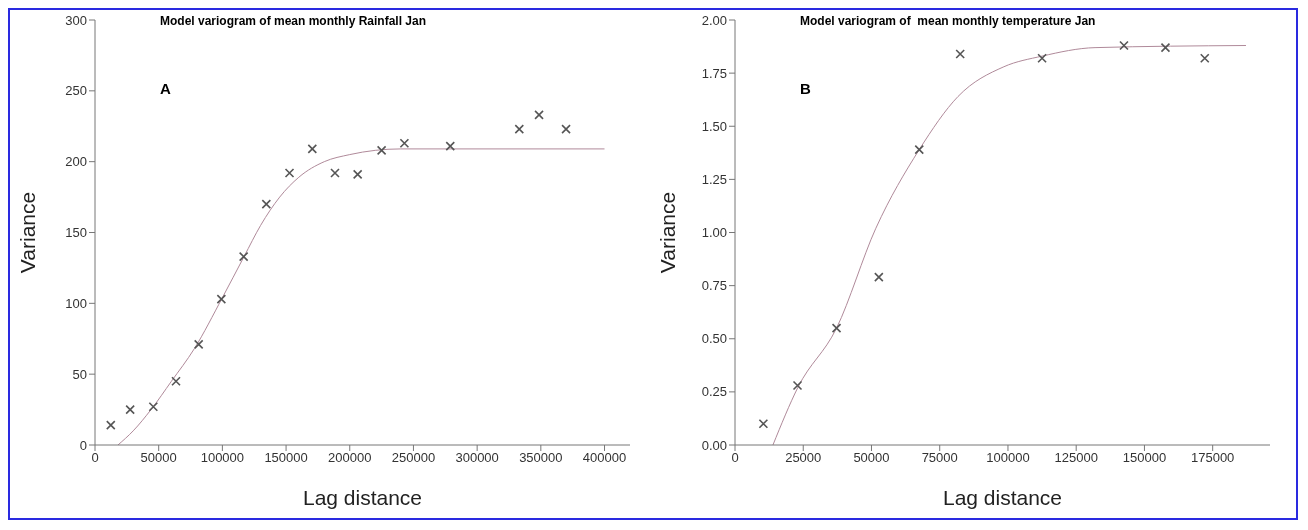 The height and width of the screenshot is (530, 1308). Describe the element at coordinates (714, 233) in the screenshot. I see `y-tick-label: 1.00` at that location.